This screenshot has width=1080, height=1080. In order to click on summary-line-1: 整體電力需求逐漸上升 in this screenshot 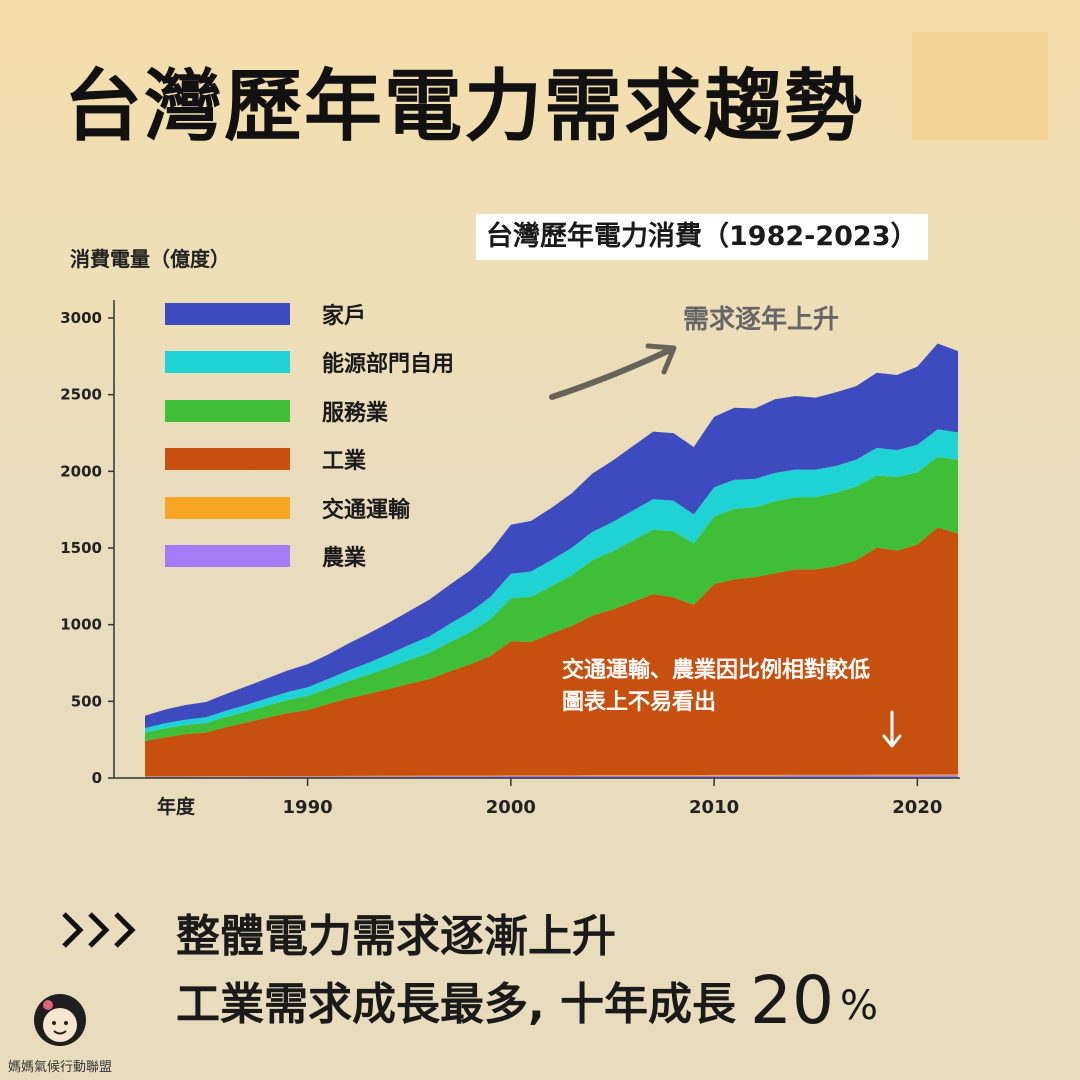, I will do `click(396, 936)`.